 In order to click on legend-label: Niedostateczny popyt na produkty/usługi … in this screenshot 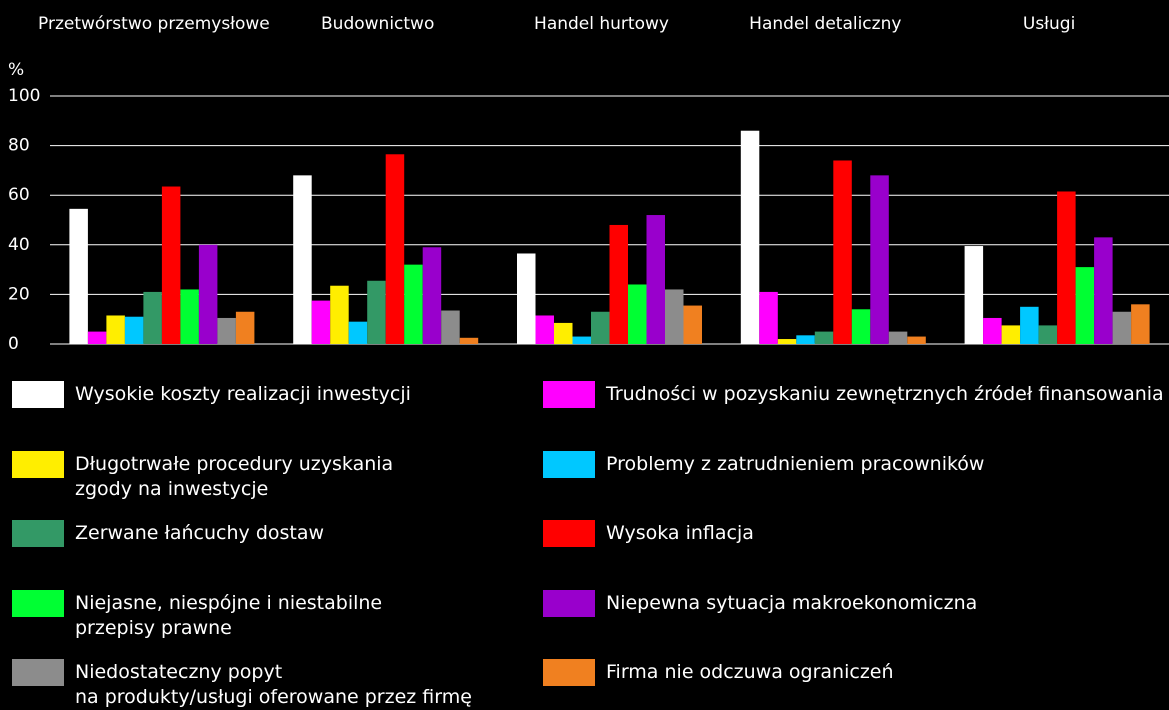, I will do `click(273, 684)`.